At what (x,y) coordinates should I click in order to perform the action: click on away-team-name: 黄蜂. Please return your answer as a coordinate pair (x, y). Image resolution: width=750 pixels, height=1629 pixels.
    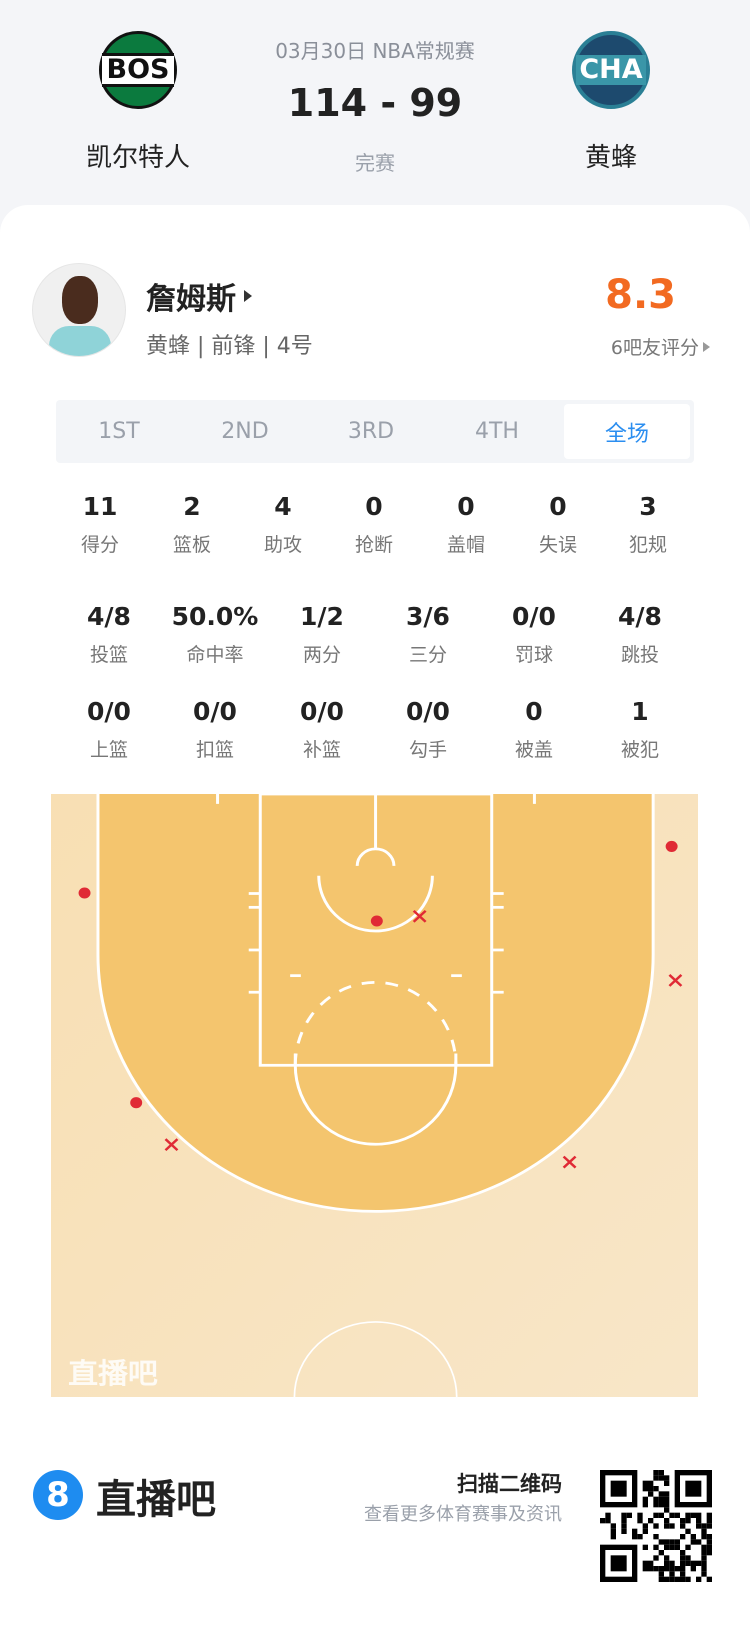
    Looking at the image, I should click on (610, 158).